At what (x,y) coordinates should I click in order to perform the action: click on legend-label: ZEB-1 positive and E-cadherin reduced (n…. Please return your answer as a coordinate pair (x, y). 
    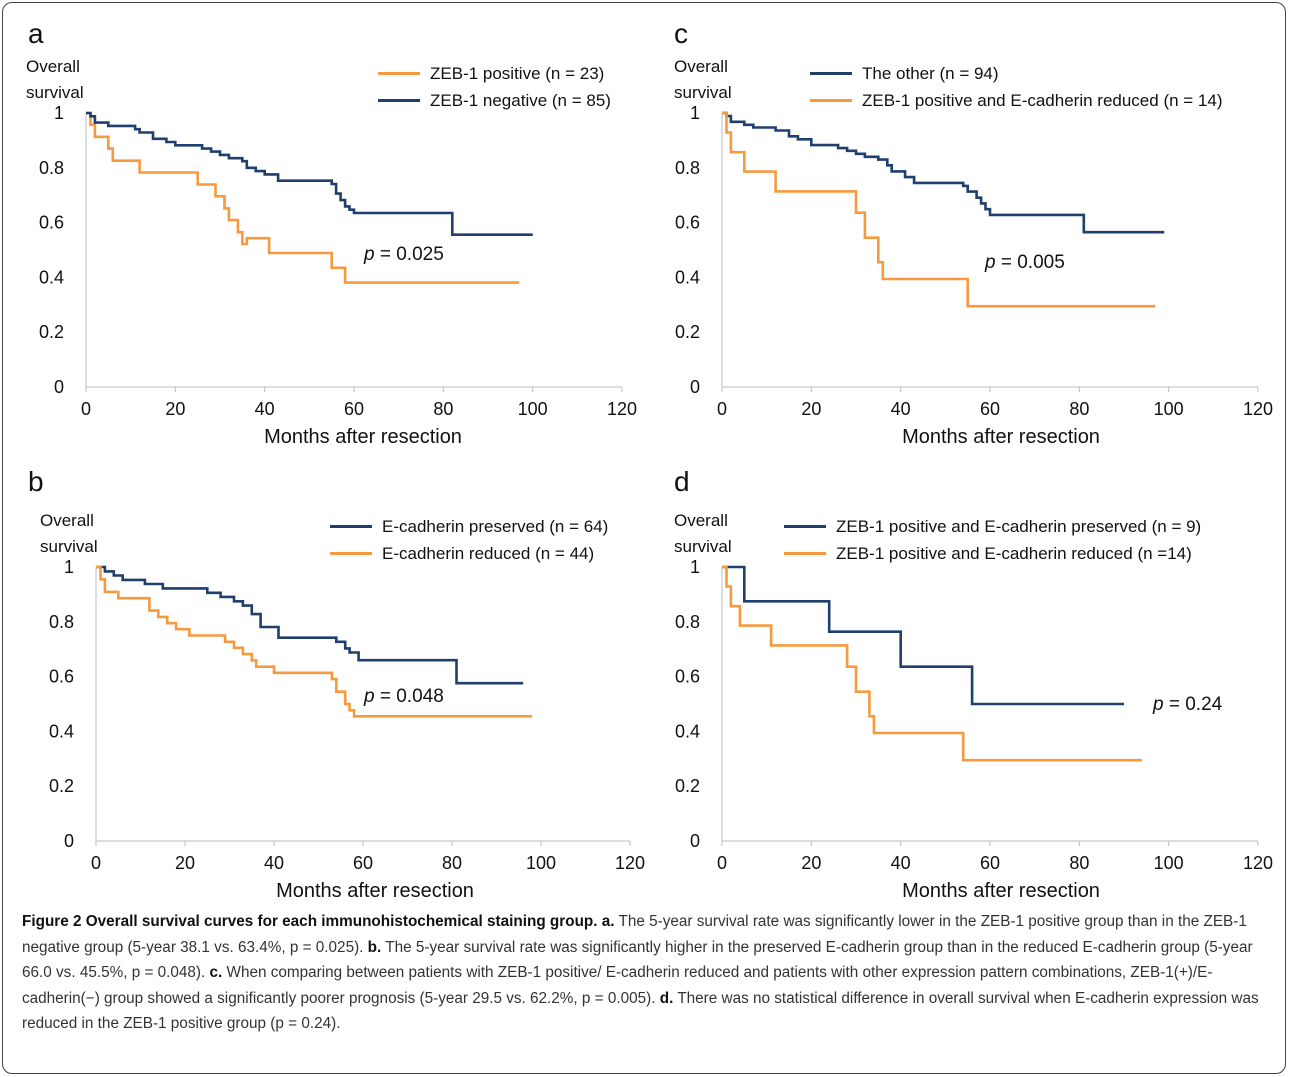
    Looking at the image, I should click on (1014, 553).